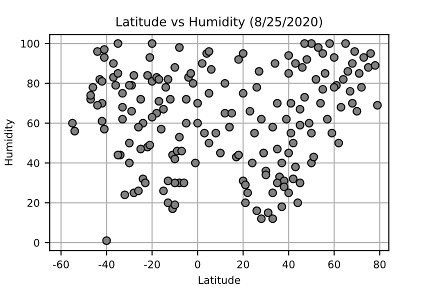 The image size is (432, 288). Describe the element at coordinates (197, 264) in the screenshot. I see `x-tick-label: 0` at that location.